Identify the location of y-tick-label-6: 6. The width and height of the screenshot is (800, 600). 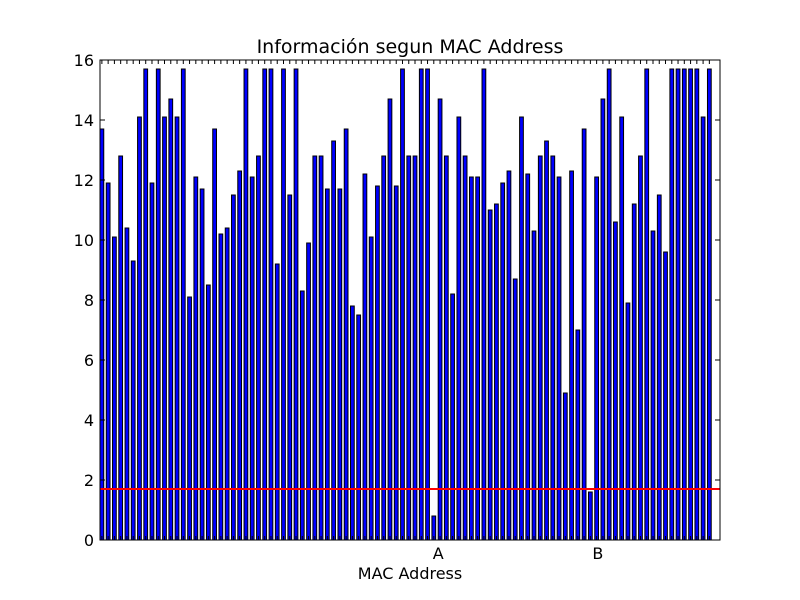
(89, 360).